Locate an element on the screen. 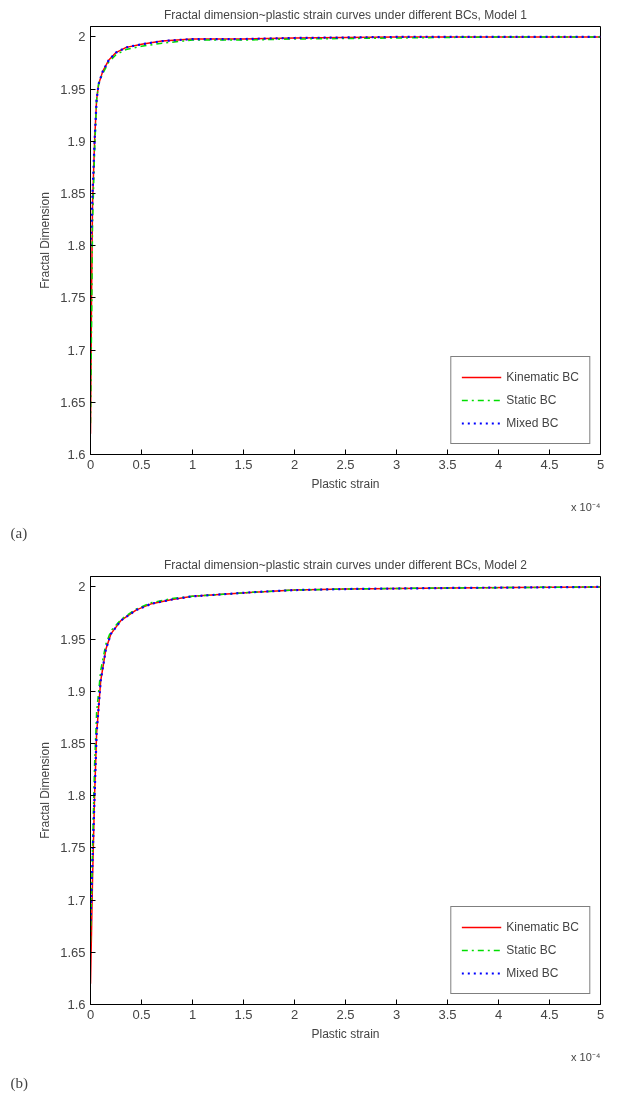 Image resolution: width=628 pixels, height=1109 pixels. text: (a) is located at coordinates (19, 533).